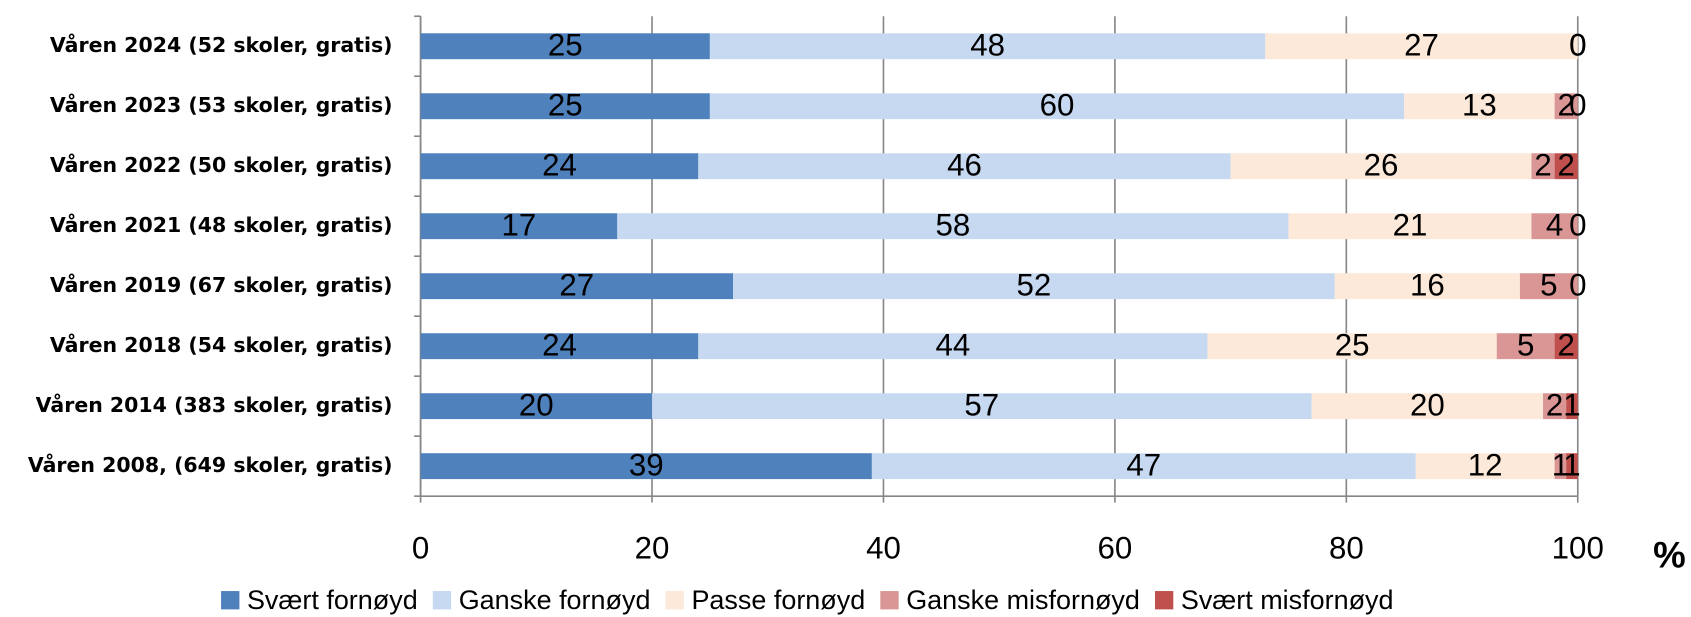  What do you see at coordinates (652, 547) in the screenshot?
I see `x-tick-label: 20` at bounding box center [652, 547].